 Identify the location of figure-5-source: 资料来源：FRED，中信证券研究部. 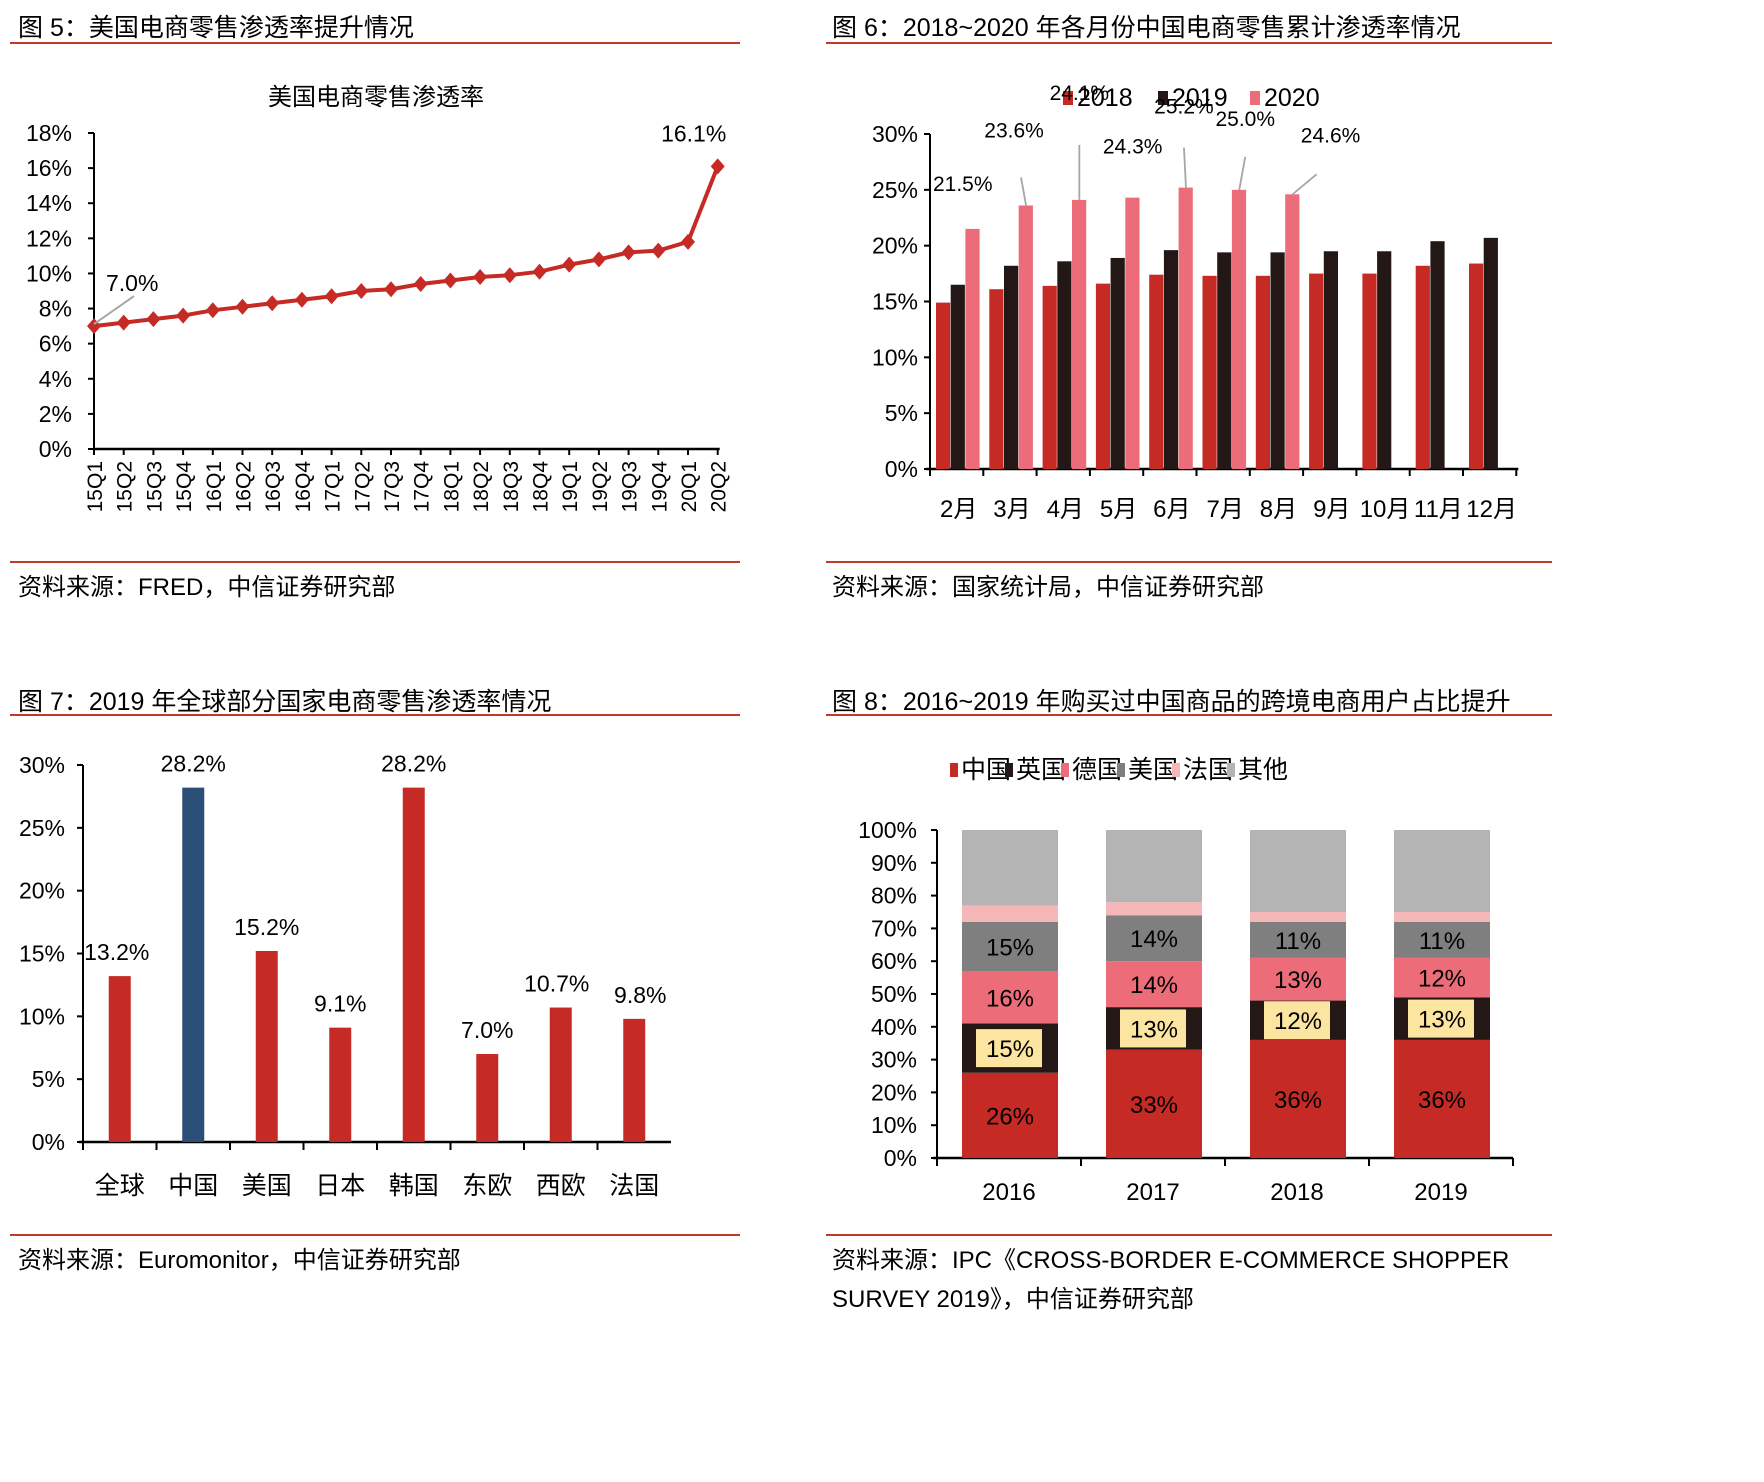
(207, 587).